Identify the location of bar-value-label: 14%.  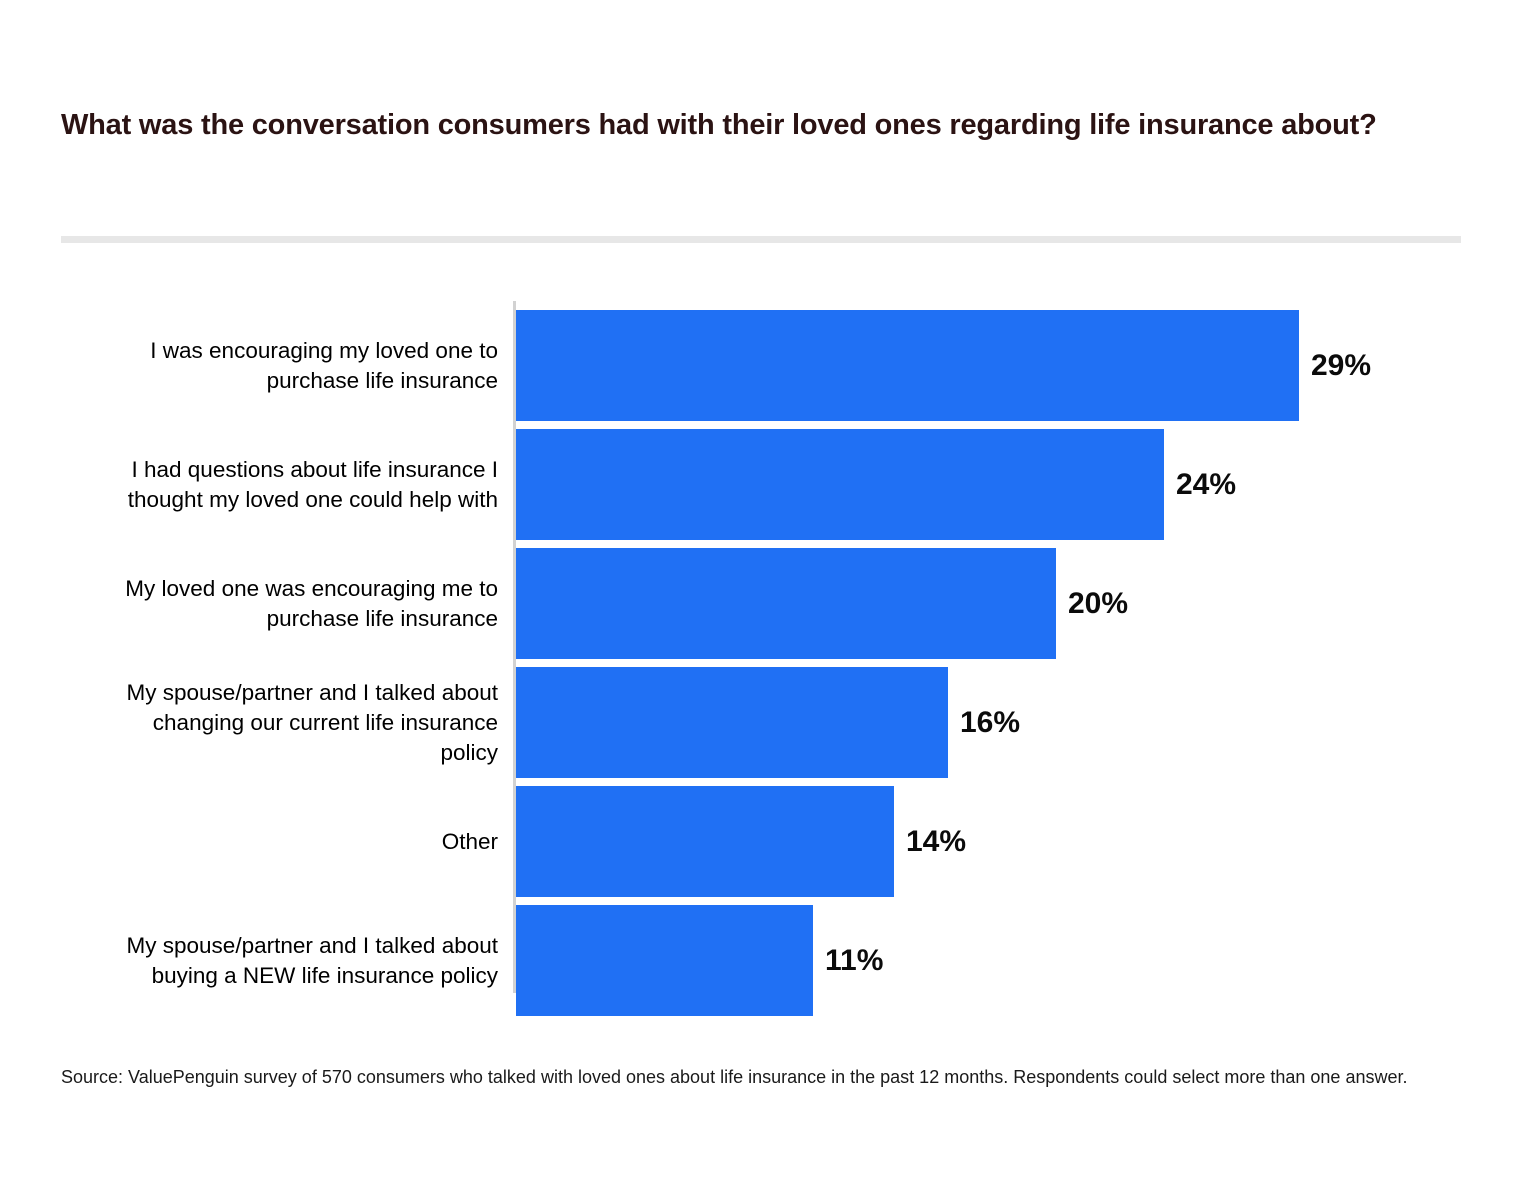
(936, 841).